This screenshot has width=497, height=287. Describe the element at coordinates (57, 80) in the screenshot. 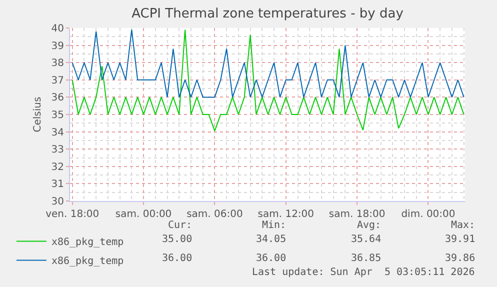

I see `y-tick-label: 37` at that location.